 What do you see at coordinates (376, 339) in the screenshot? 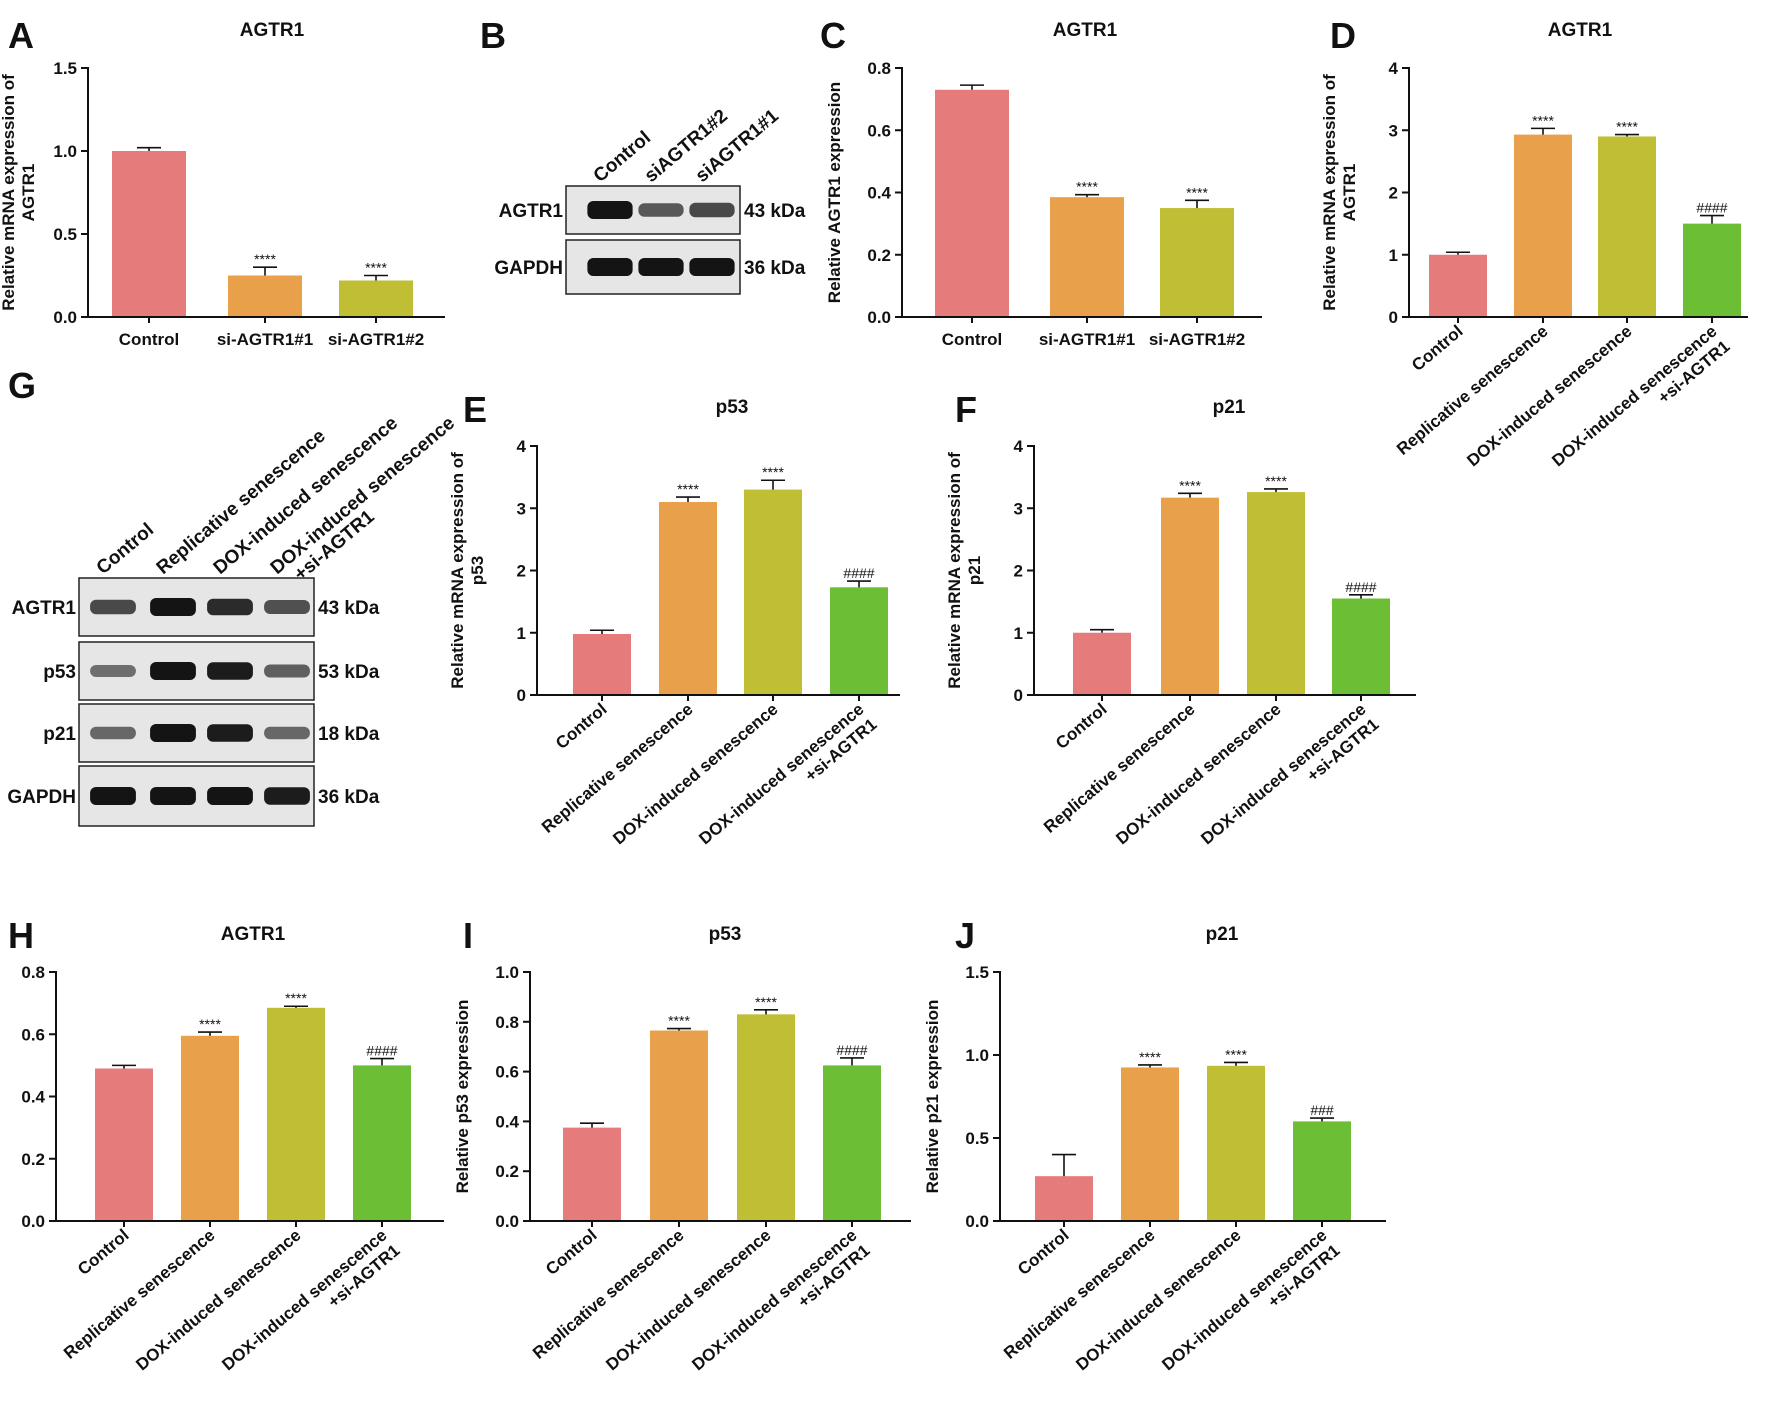
I see `x-tick-label: si-AGTR1#2` at bounding box center [376, 339].